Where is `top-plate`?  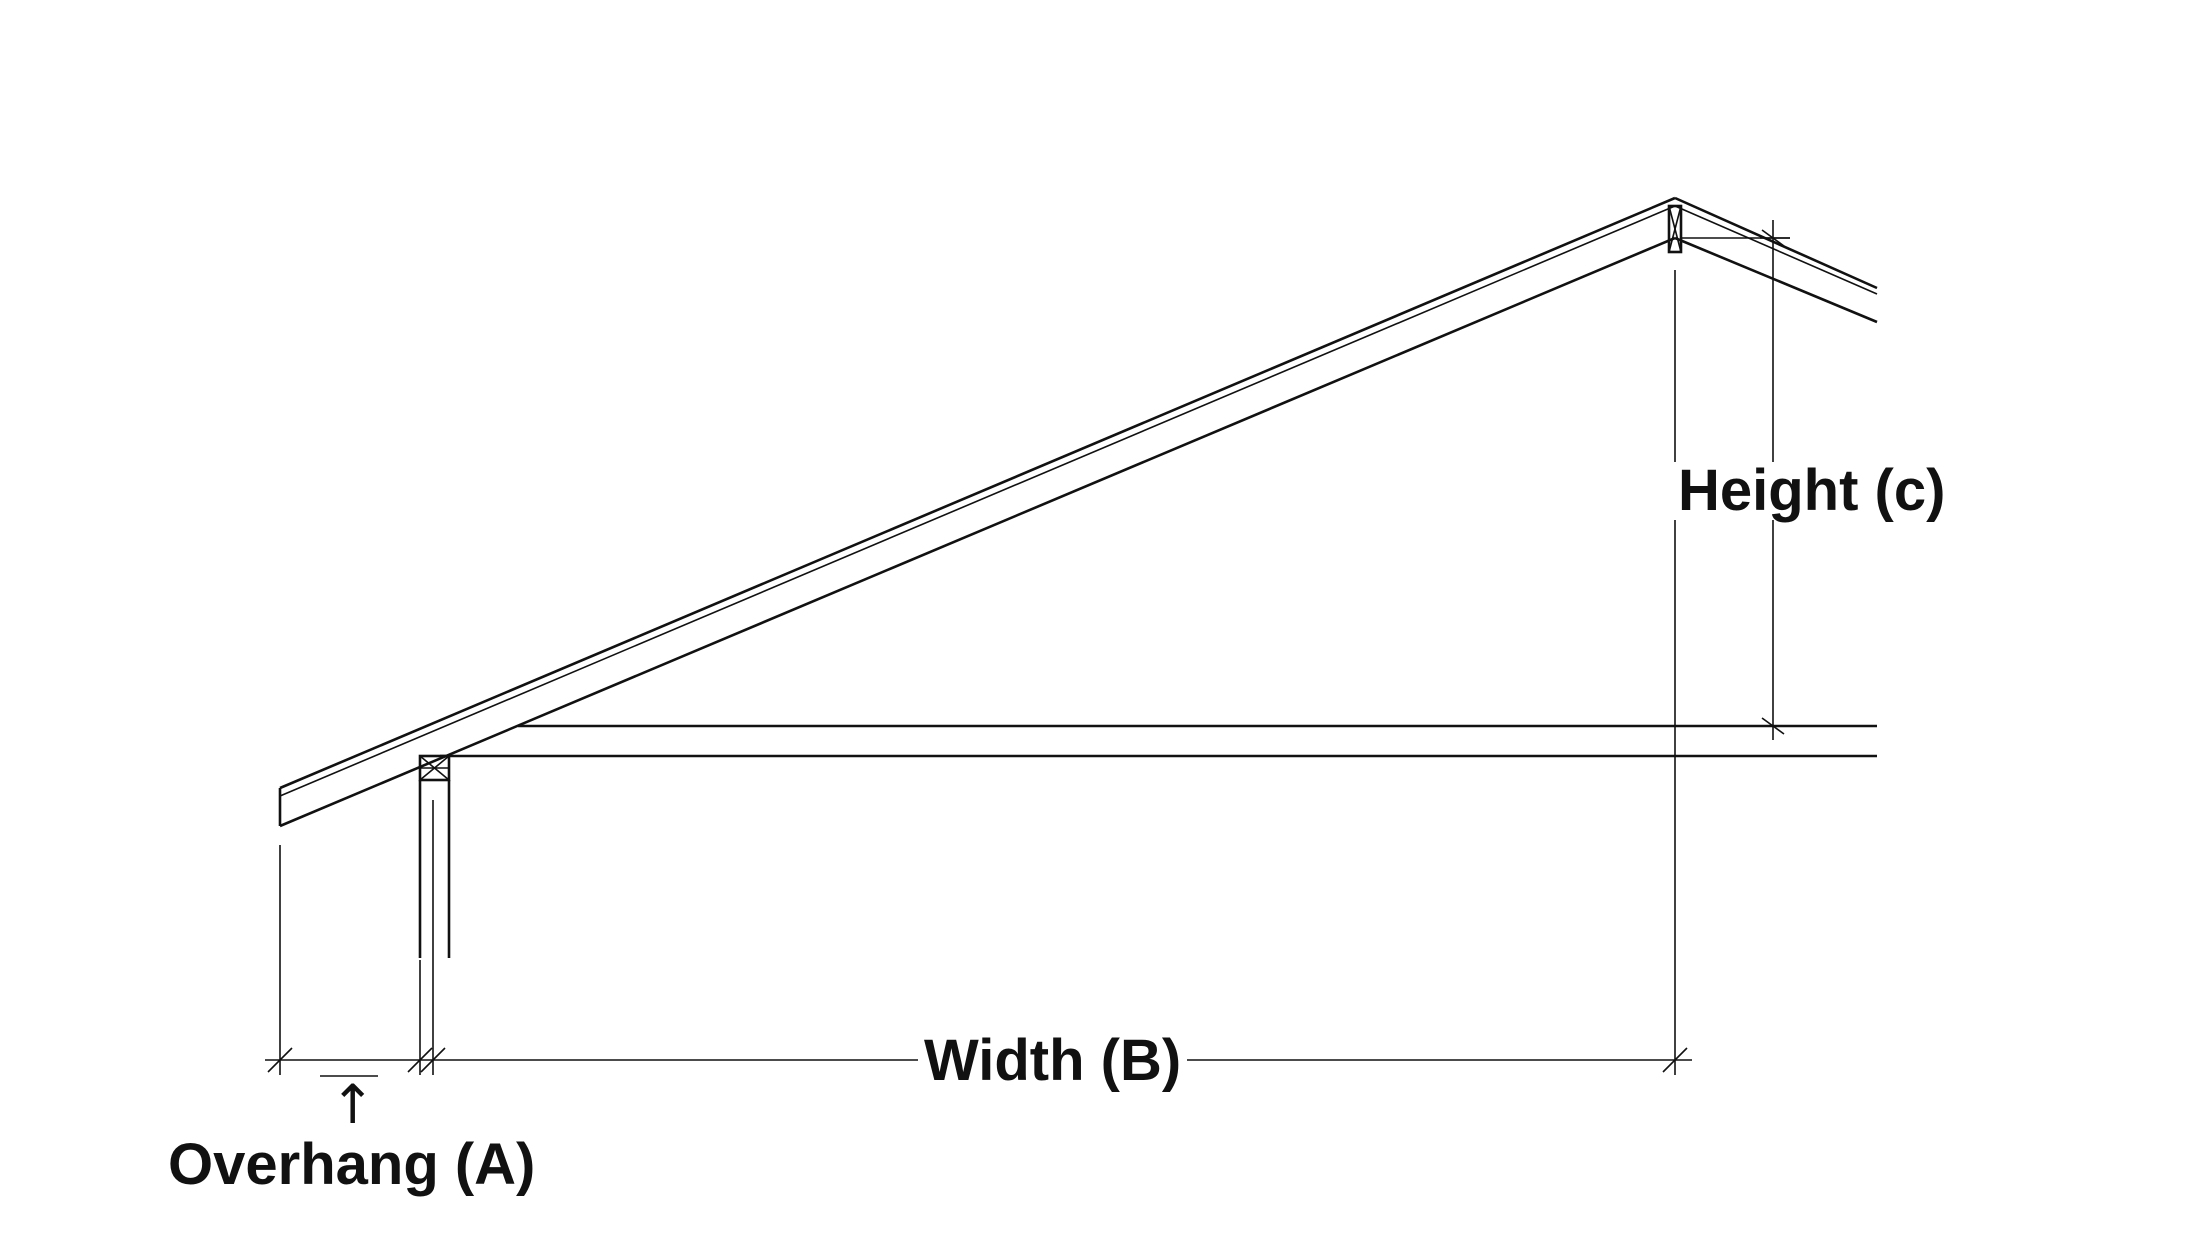
top-plate is located at coordinates (434, 768).